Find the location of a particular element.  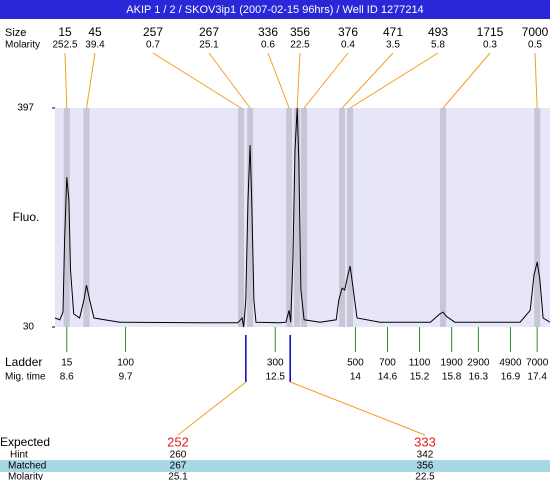

row-label: Hint is located at coordinates (19, 455).